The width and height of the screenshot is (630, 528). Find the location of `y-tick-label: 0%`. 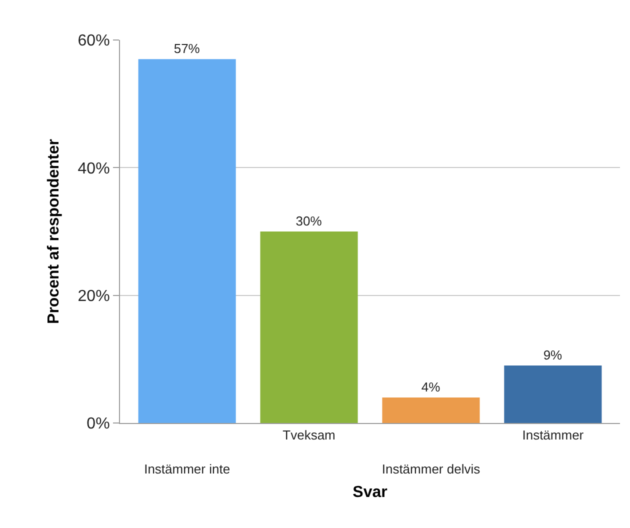

y-tick-label: 0% is located at coordinates (98, 424).